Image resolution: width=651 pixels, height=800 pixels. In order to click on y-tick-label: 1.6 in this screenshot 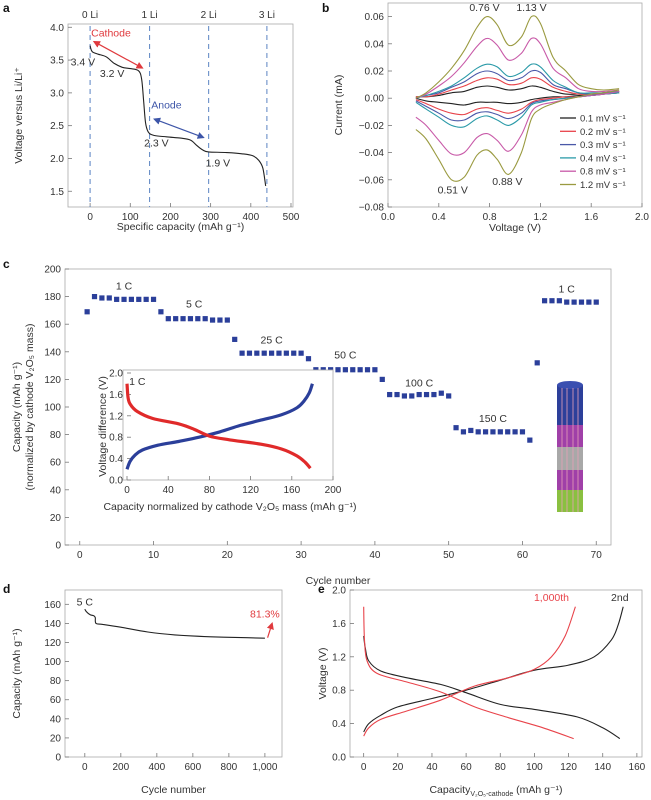, I will do `click(116, 395)`.